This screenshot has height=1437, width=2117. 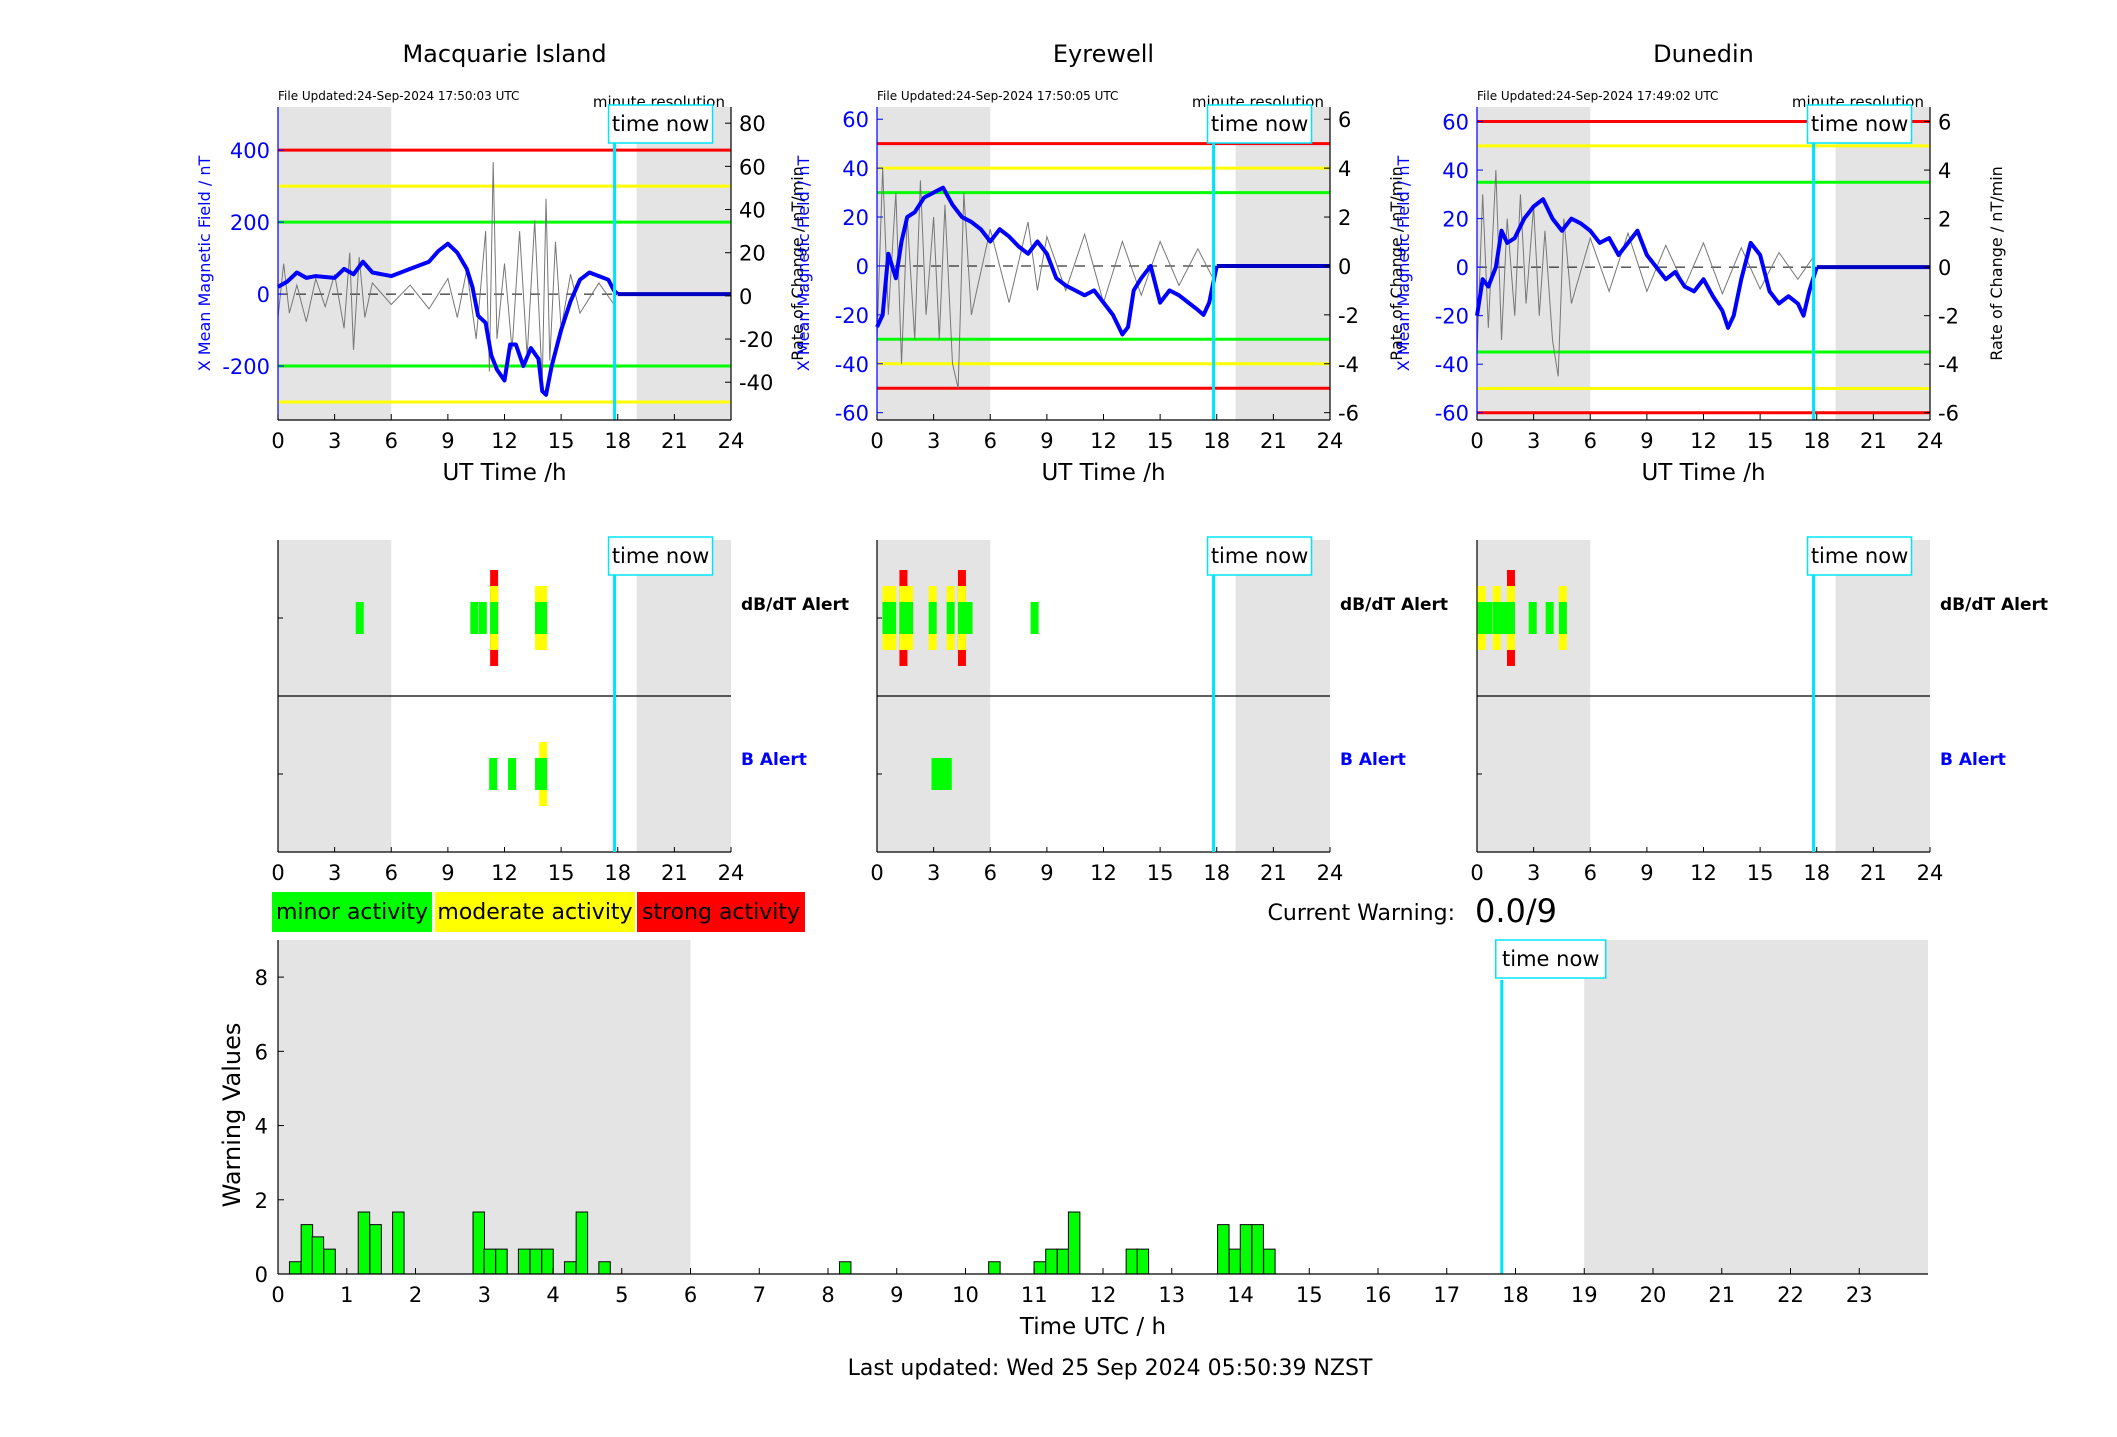 What do you see at coordinates (827, 1295) in the screenshot?
I see `warning-x-tick-label: 8` at bounding box center [827, 1295].